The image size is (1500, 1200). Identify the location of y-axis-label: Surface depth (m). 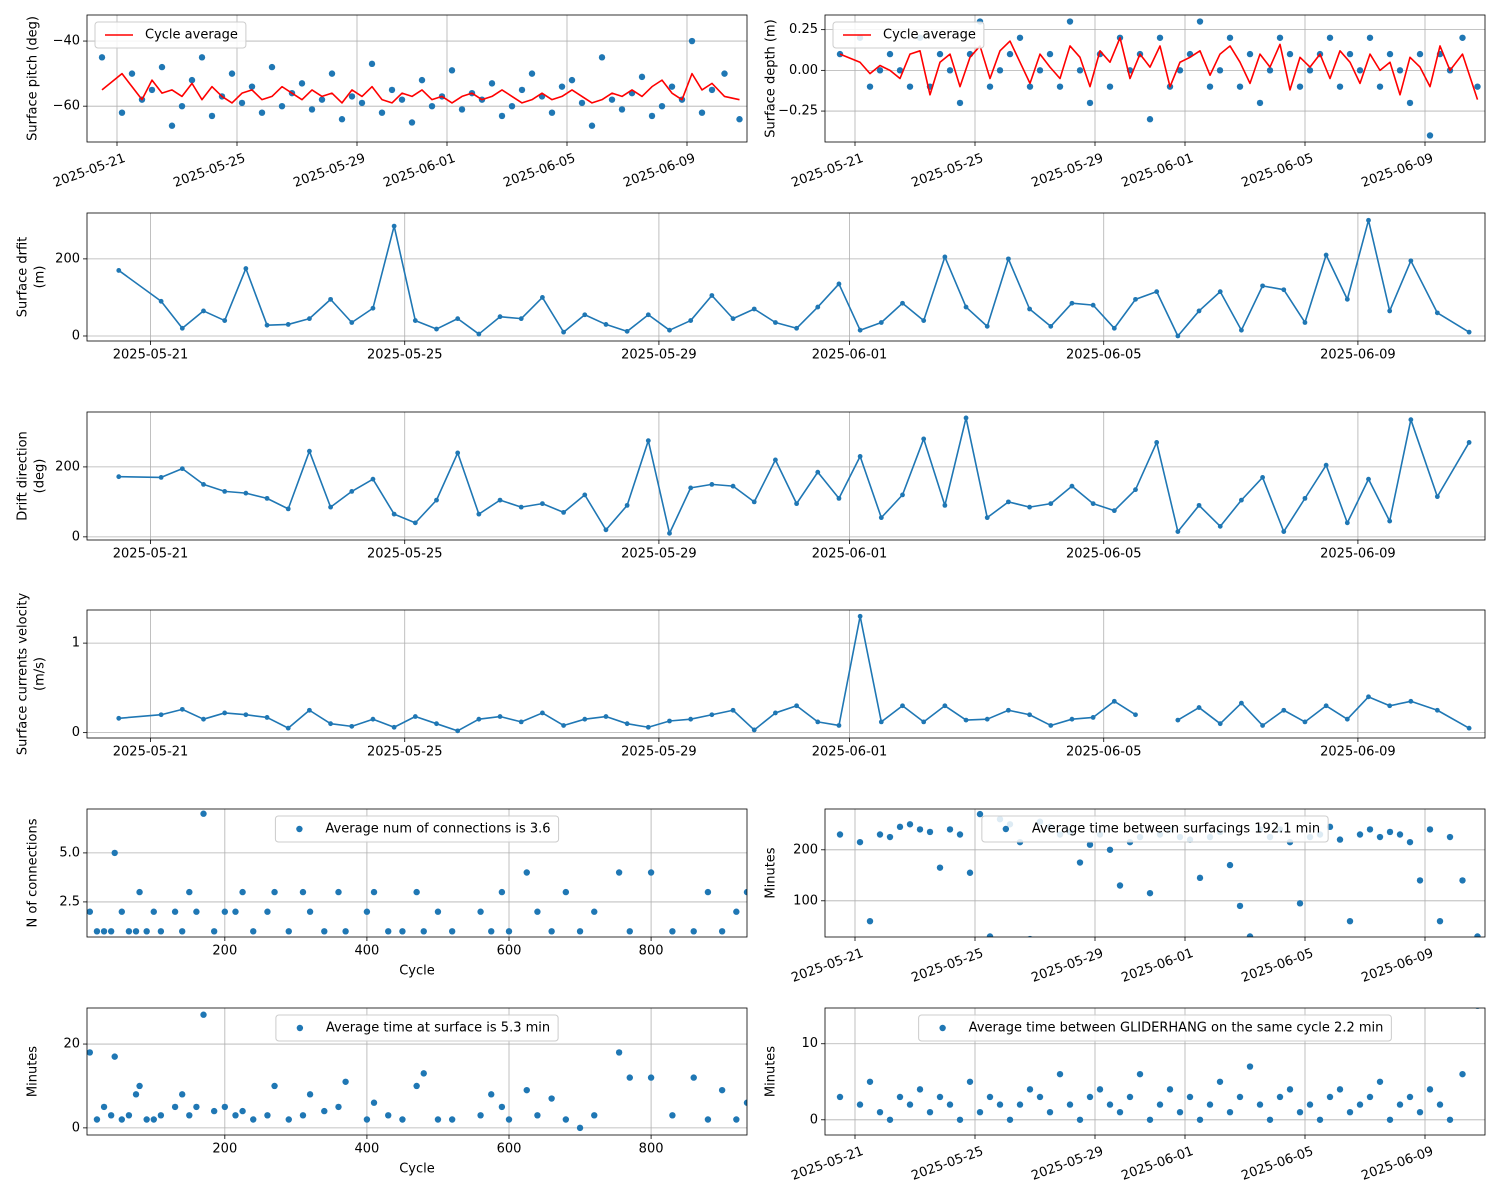
(771, 78).